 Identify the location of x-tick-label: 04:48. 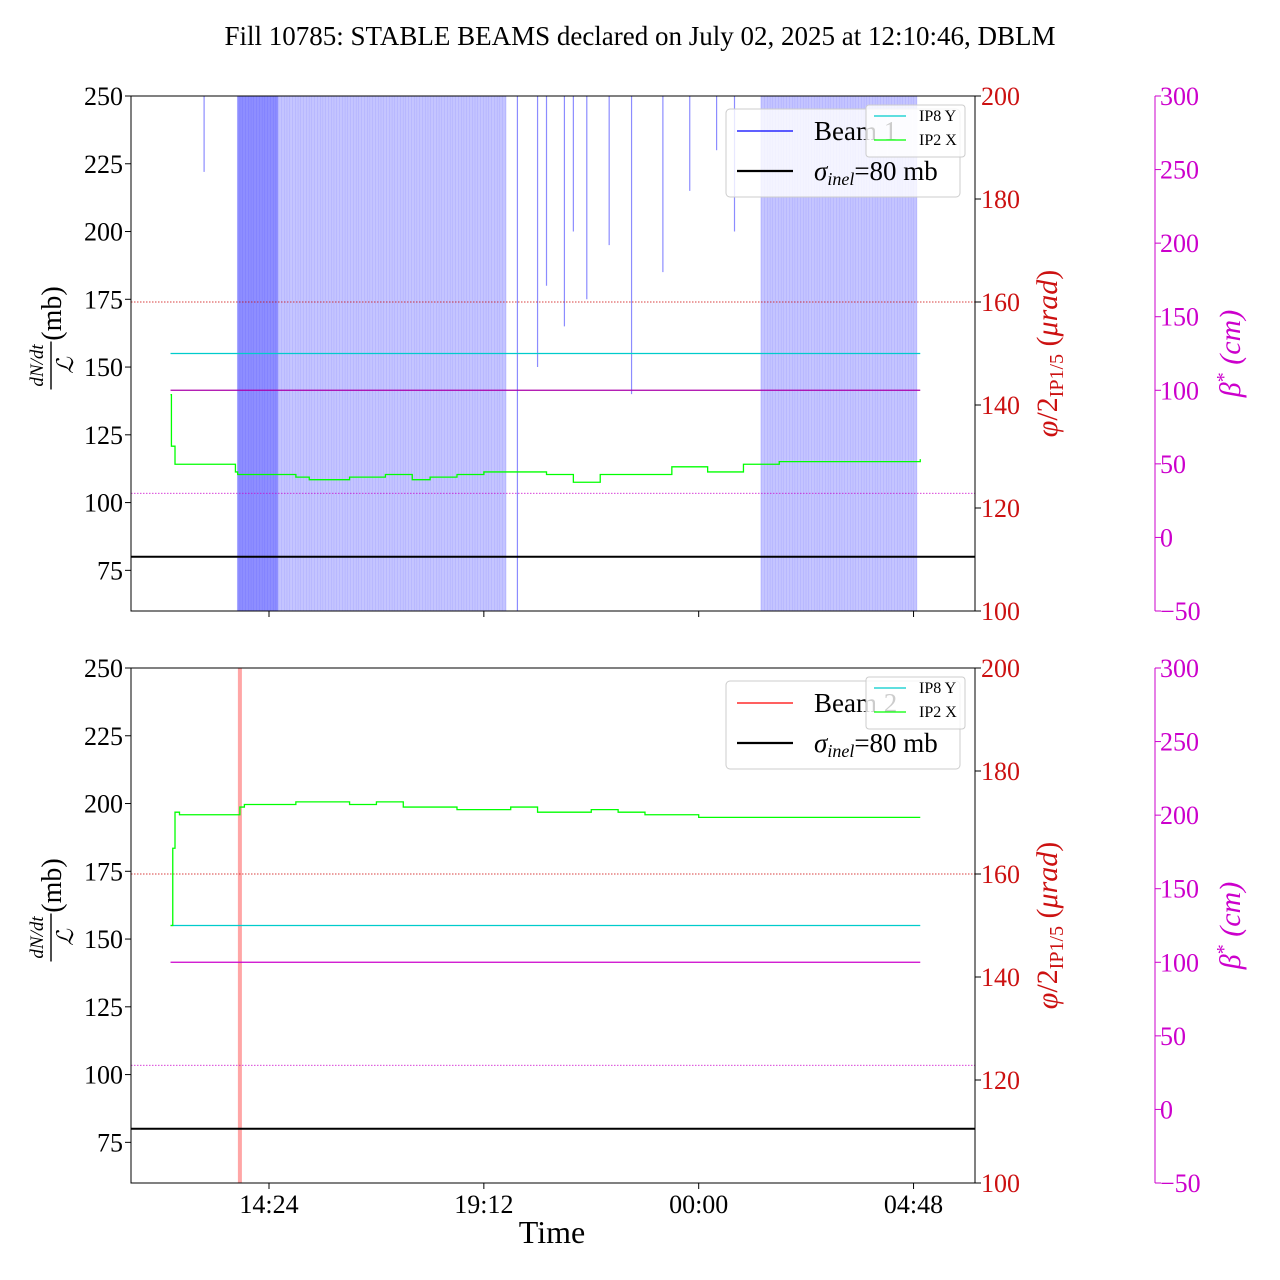
(913, 1204).